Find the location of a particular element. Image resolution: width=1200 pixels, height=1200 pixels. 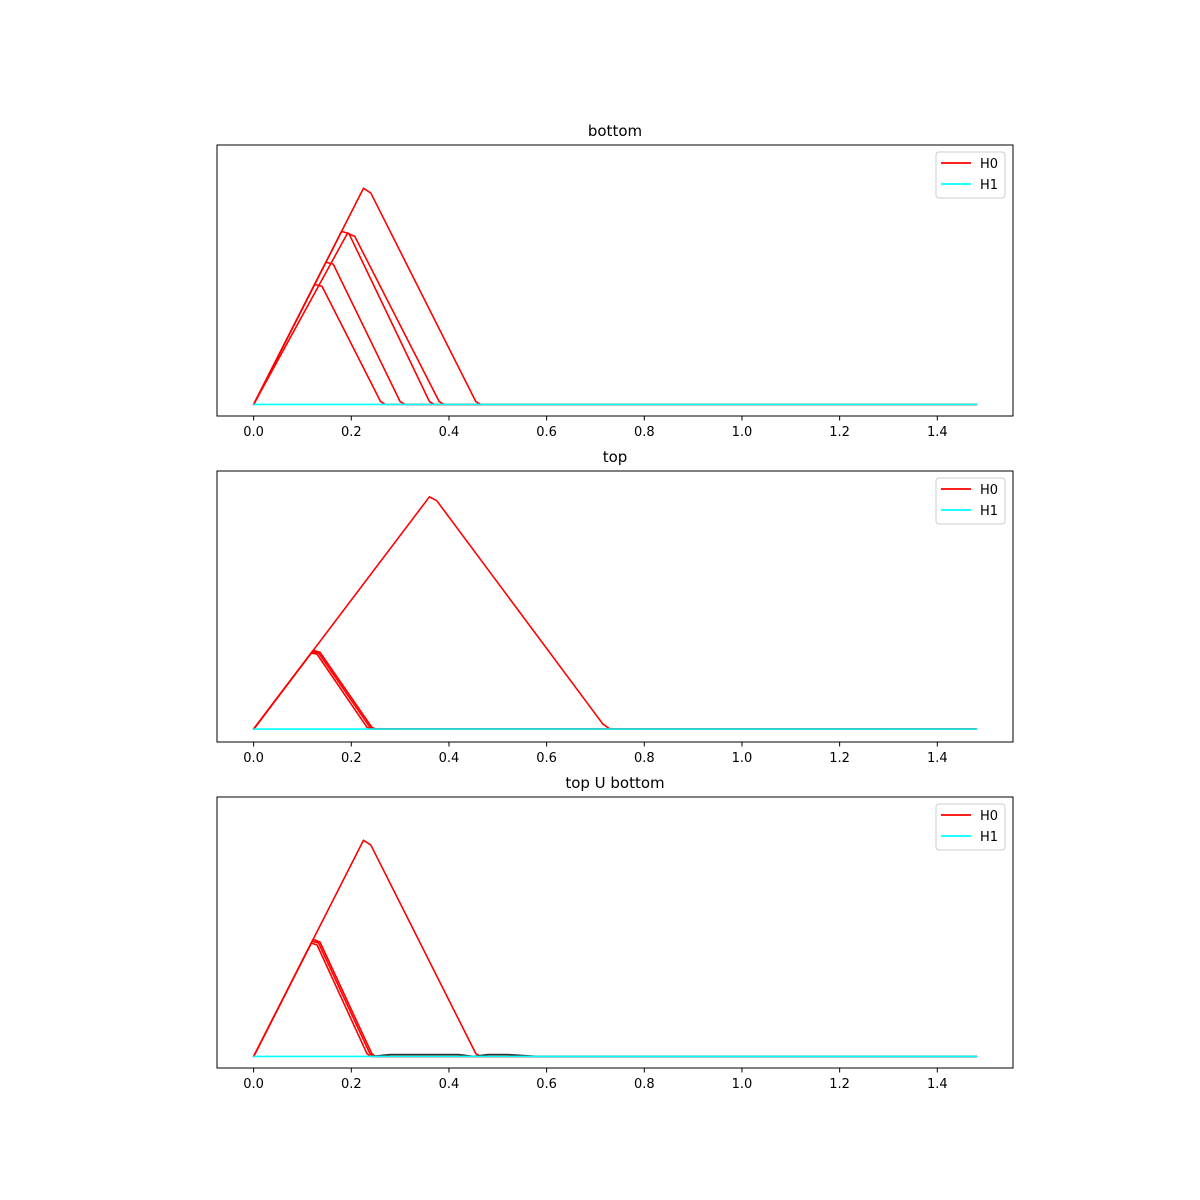

panel-title: top U bottom is located at coordinates (614, 783).